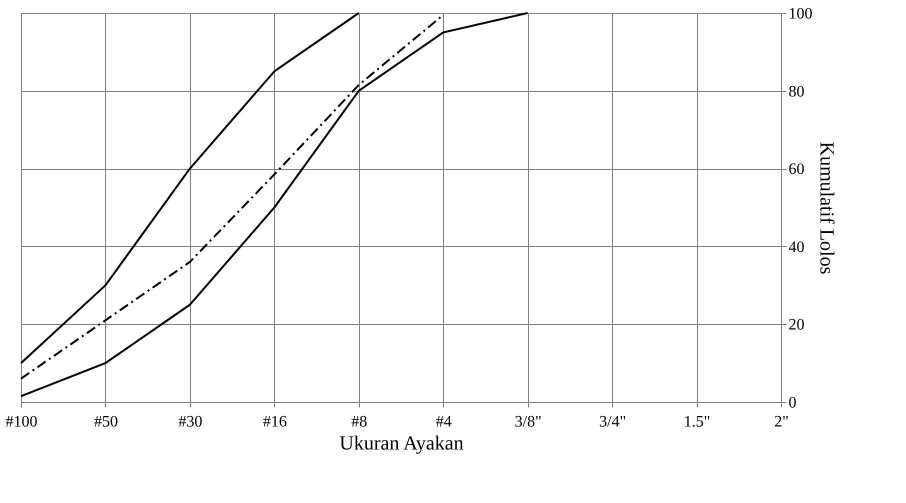 The width and height of the screenshot is (906, 503). Describe the element at coordinates (800, 14) in the screenshot. I see `y-tick-label: 100` at that location.